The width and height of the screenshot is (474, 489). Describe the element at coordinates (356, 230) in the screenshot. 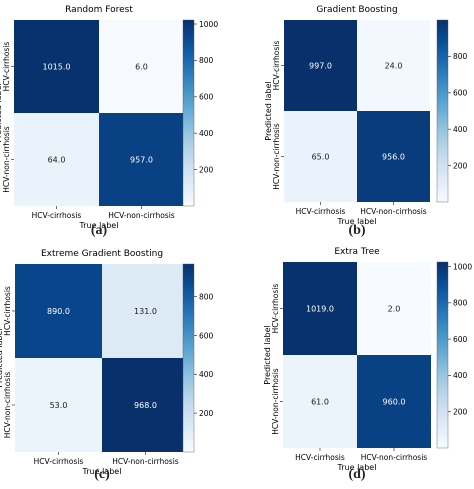

I see `panel-caption: (b)` at that location.